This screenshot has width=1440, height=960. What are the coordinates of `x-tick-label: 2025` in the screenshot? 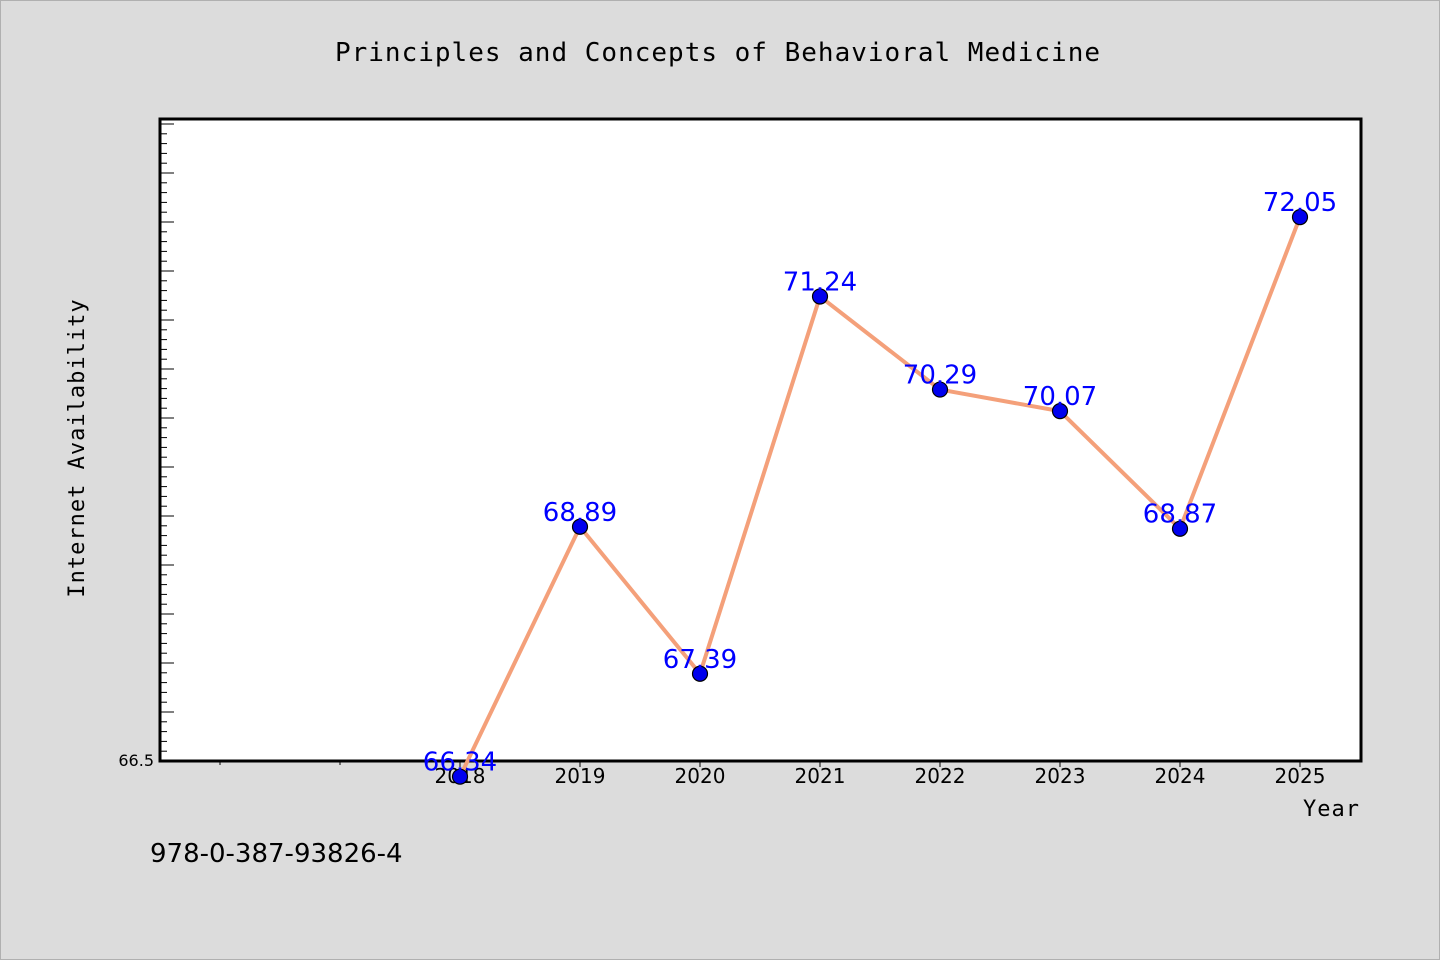 It's located at (1300, 776).